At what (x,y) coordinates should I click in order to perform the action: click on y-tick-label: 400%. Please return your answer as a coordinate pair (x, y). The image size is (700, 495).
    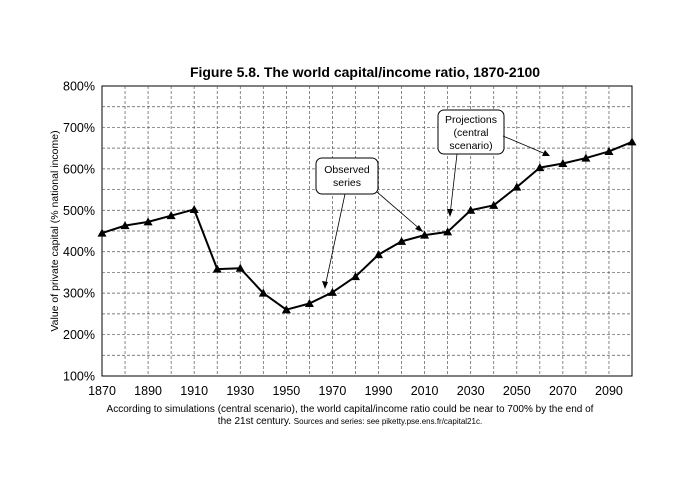
    Looking at the image, I should click on (79, 252).